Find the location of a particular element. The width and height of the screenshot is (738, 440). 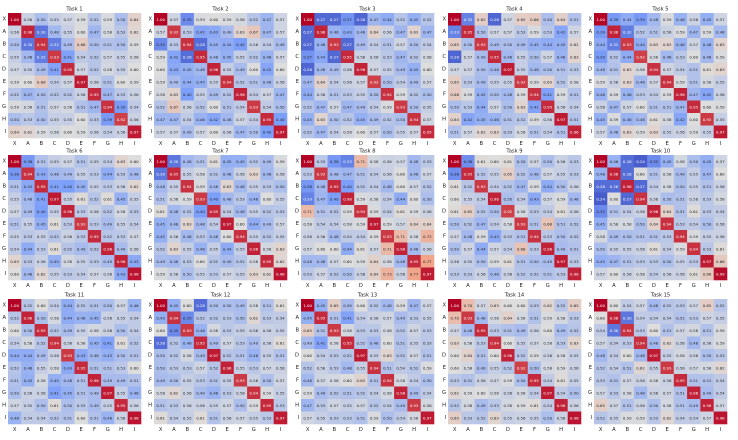

cell-value-label: 0.28 is located at coordinates (200, 305).